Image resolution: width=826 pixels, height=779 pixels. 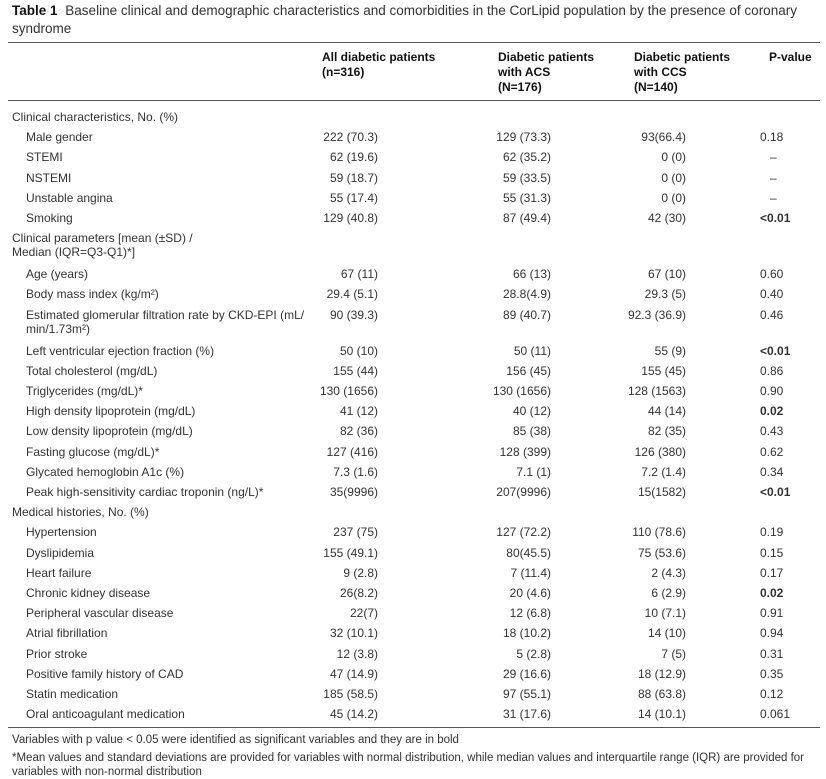 I want to click on row-label: Total cholesterol (mg/dL), so click(x=92, y=370).